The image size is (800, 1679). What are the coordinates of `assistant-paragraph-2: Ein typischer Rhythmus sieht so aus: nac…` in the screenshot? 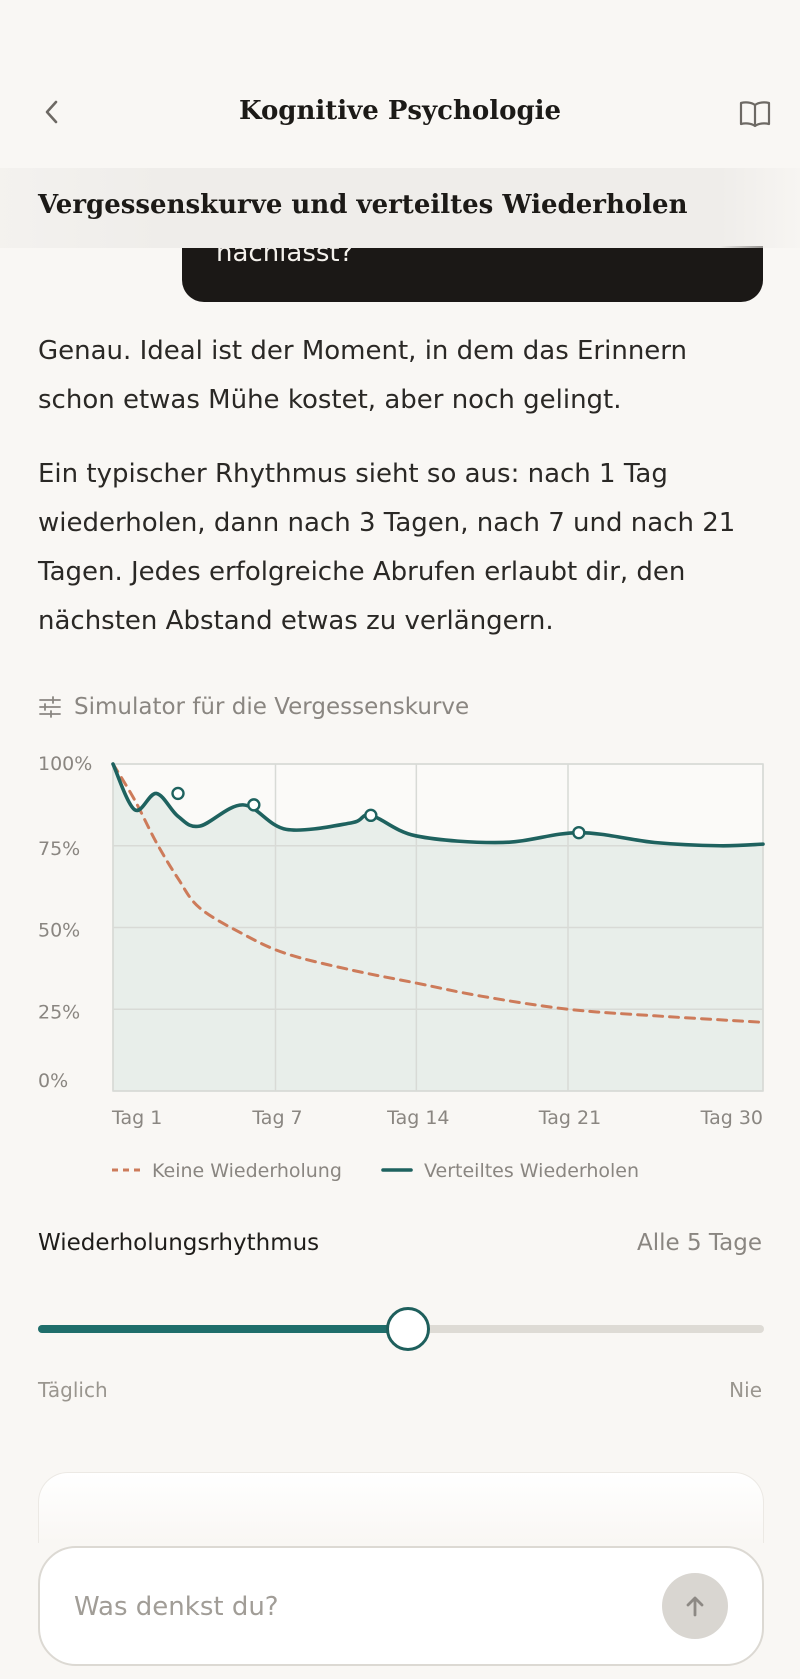 It's located at (387, 547).